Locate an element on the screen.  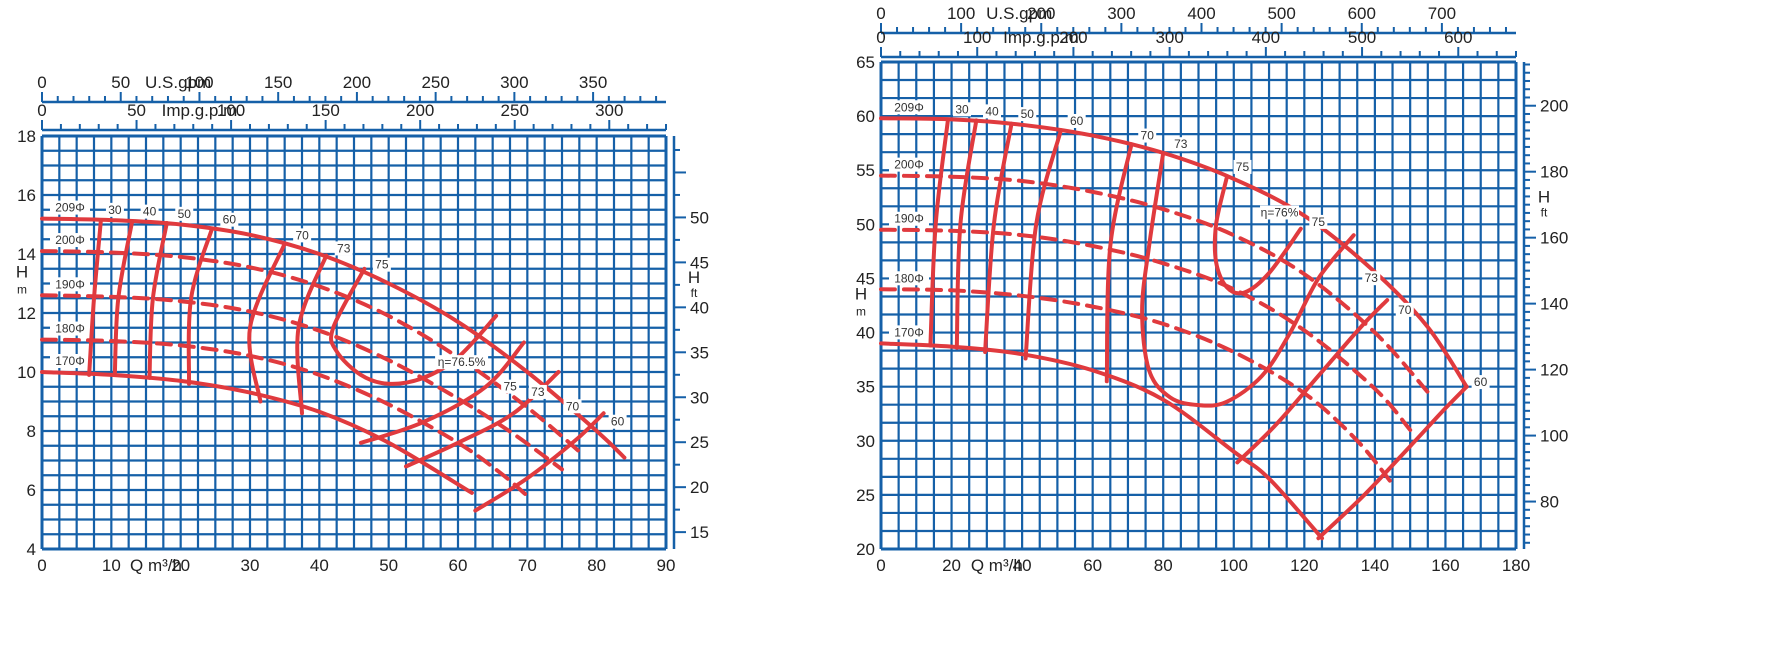
top-tick-label: 0 is located at coordinates (880, 13).